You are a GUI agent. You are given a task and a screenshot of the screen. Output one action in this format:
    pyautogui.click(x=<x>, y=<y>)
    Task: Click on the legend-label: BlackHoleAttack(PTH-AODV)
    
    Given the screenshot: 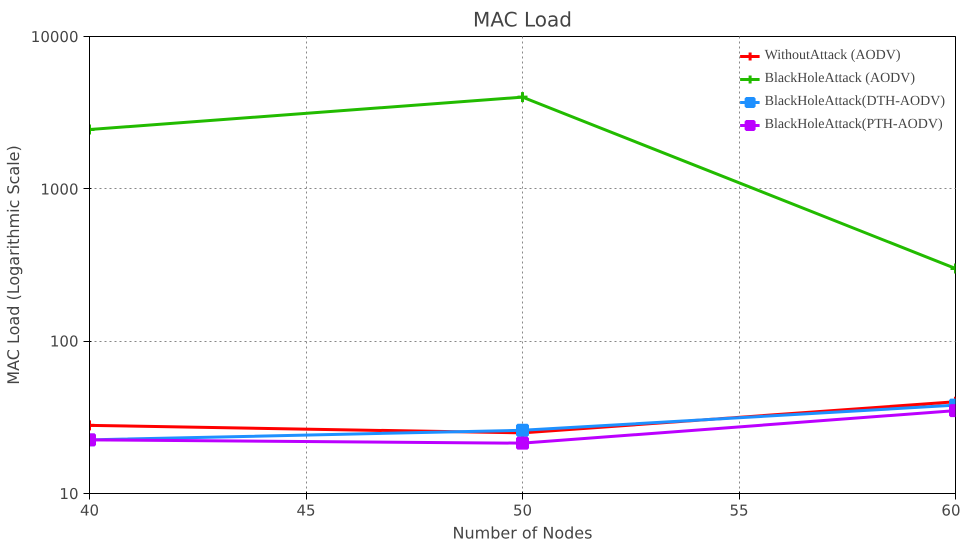 What is the action you would take?
    pyautogui.click(x=853, y=125)
    